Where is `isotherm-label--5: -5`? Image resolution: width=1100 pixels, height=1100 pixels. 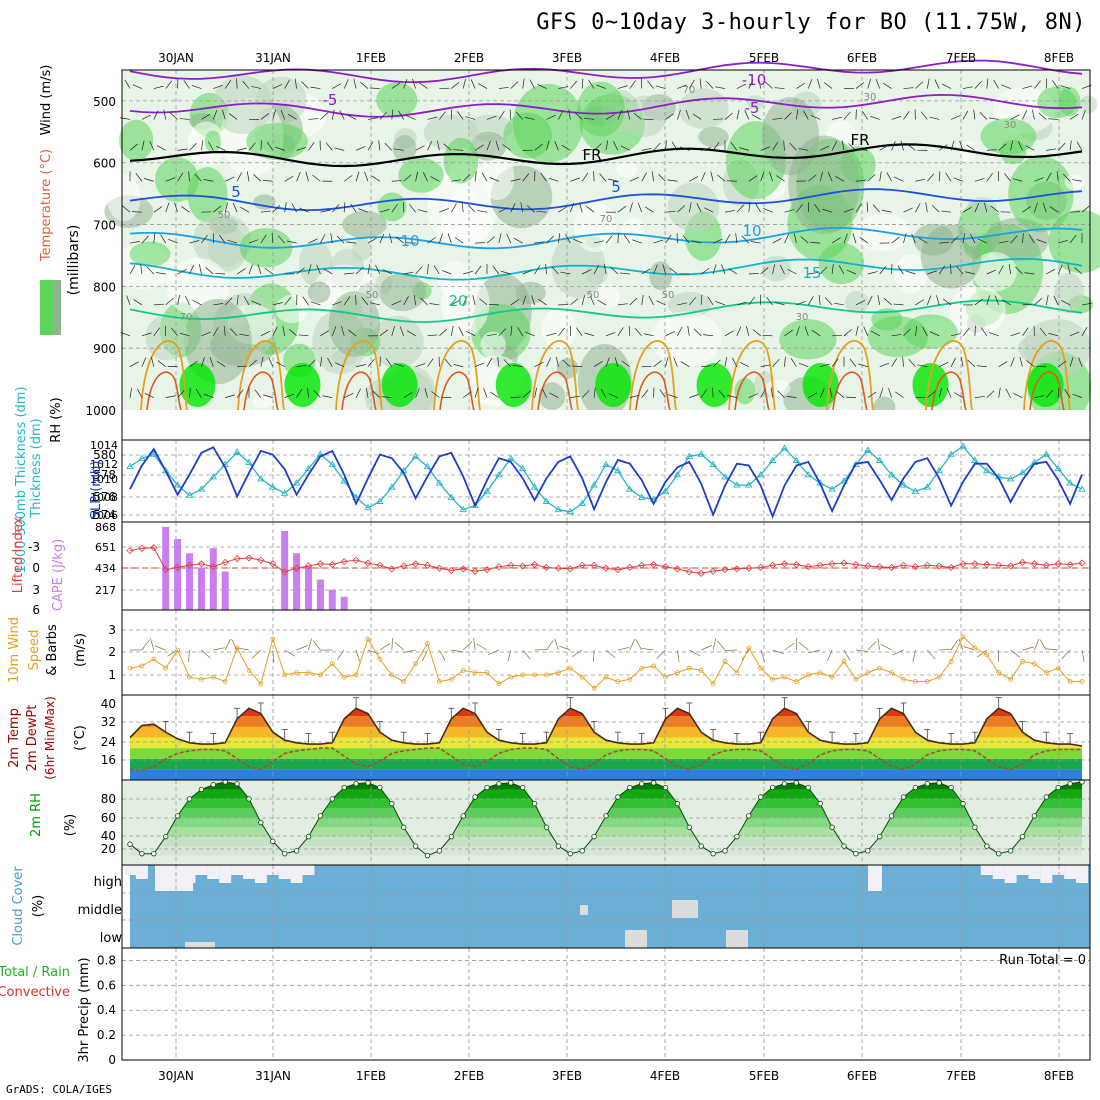
isotherm-label--5: -5 is located at coordinates (752, 108).